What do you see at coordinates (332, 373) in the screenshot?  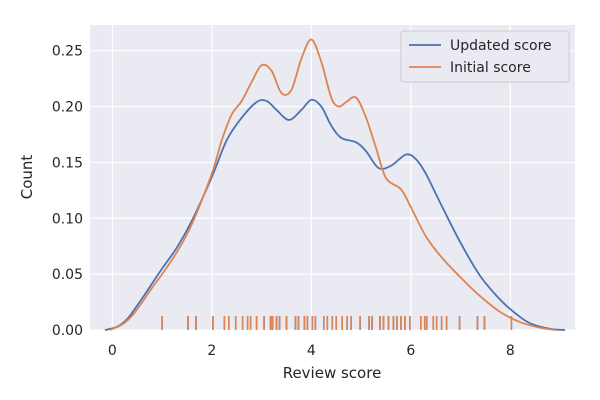 I see `x-axis-label: Review score` at bounding box center [332, 373].